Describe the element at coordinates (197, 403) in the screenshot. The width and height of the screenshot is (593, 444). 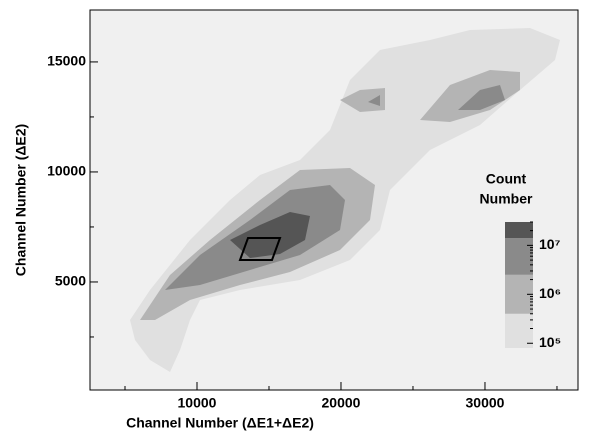
I see `x-tick-label: 10000` at that location.